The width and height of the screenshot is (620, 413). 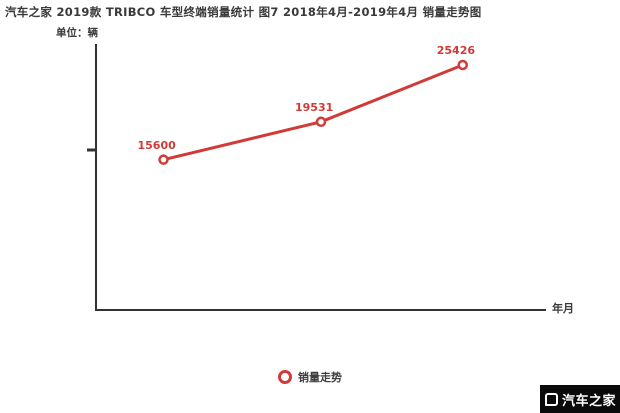 I want to click on data-point-label: 15600, so click(x=156, y=145).